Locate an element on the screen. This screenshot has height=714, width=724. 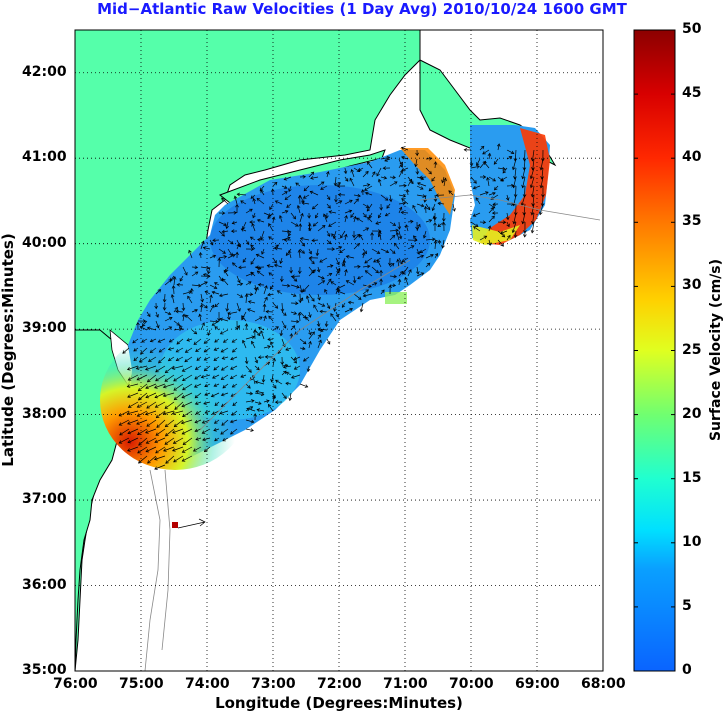
colorbar-tick-label: 45 is located at coordinates (692, 93).